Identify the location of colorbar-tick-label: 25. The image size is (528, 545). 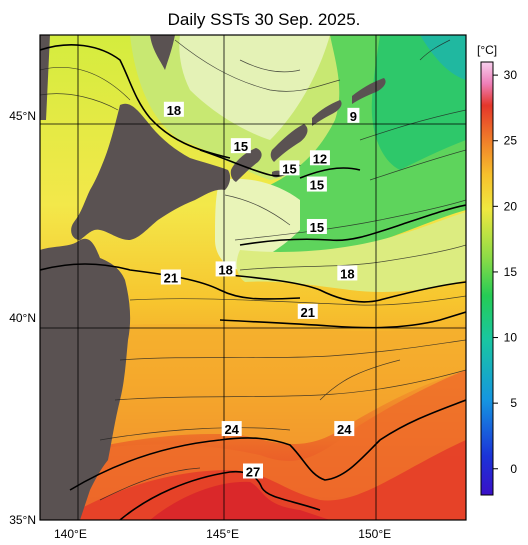
(511, 141).